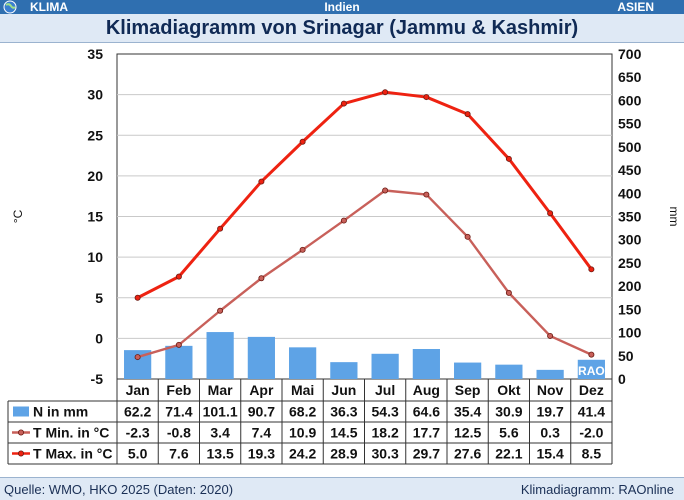 This screenshot has width=684, height=500. Describe the element at coordinates (385, 433) in the screenshot. I see `table-value: 18.2` at that location.